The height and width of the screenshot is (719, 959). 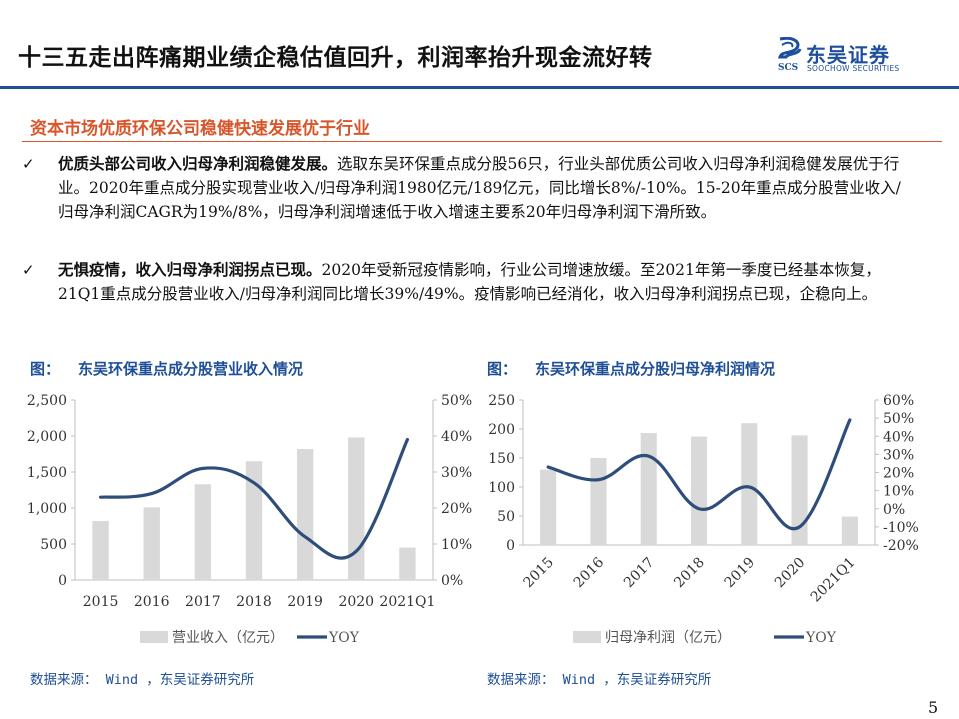 What do you see at coordinates (47, 437) in the screenshot?
I see `y-left-tick-label: 2,000` at bounding box center [47, 437].